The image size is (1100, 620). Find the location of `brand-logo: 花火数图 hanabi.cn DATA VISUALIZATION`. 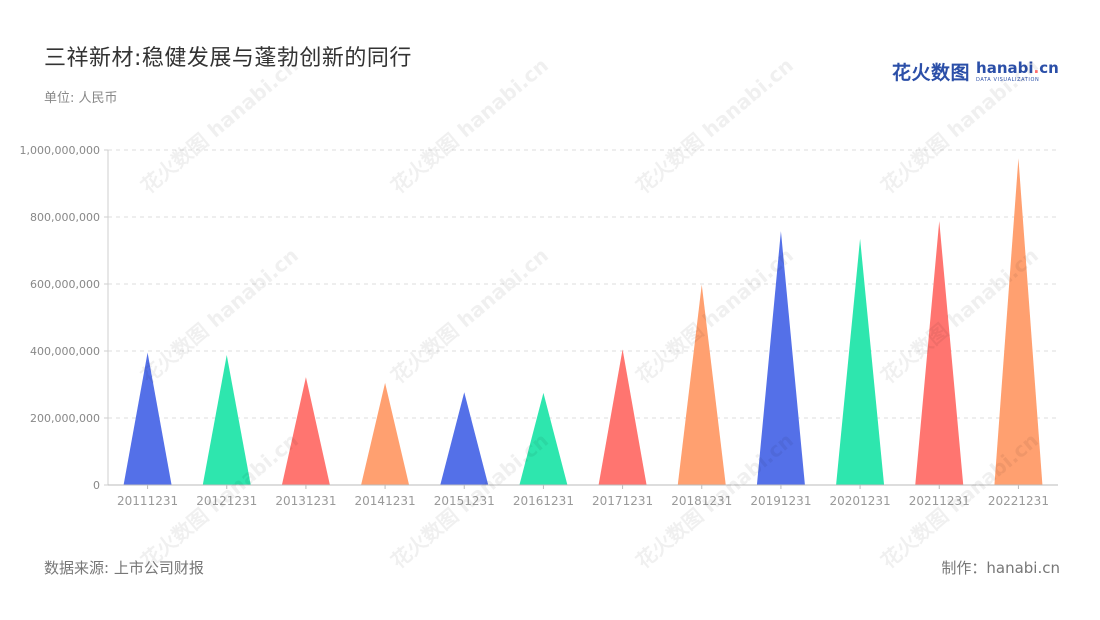

brand-logo: 花火数图 hanabi.cn DATA VISUALIZATION is located at coordinates (975, 71).